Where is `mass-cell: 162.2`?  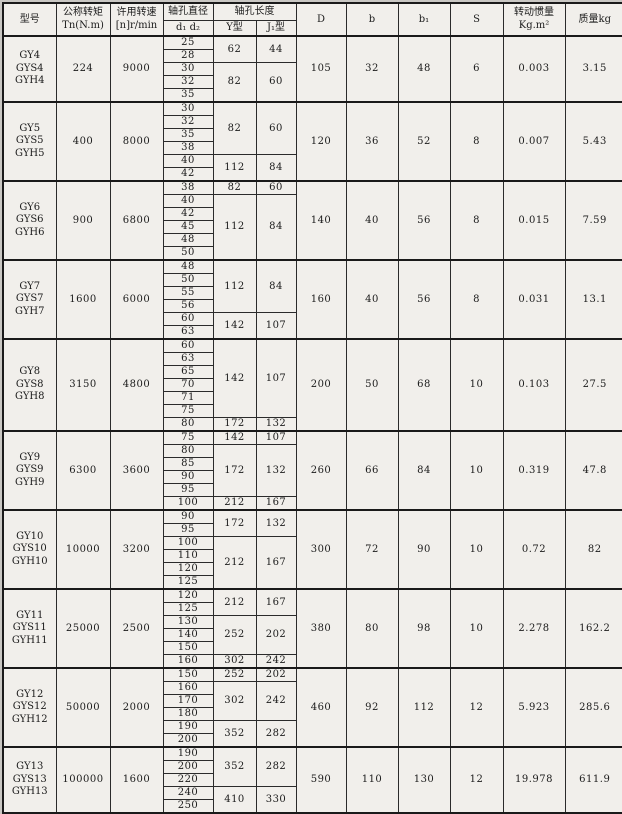 mass-cell: 162.2 is located at coordinates (593, 628).